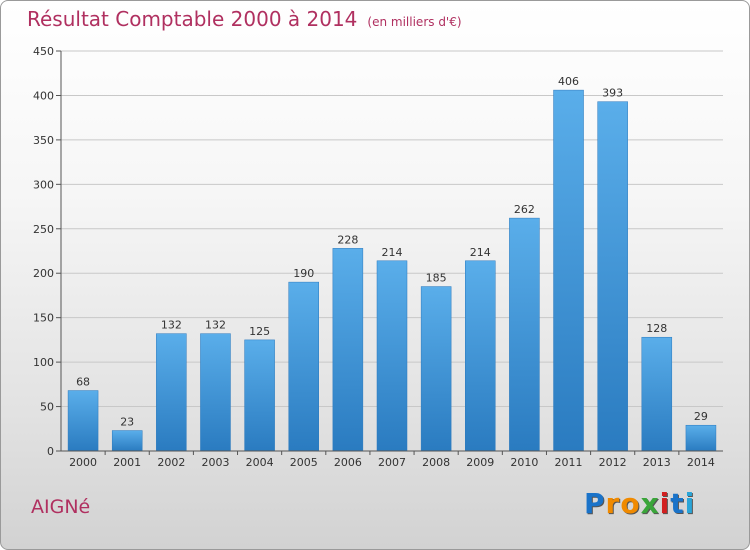 This screenshot has height=550, width=750. What do you see at coordinates (43, 229) in the screenshot?
I see `y-tick-label-5: 250` at bounding box center [43, 229].